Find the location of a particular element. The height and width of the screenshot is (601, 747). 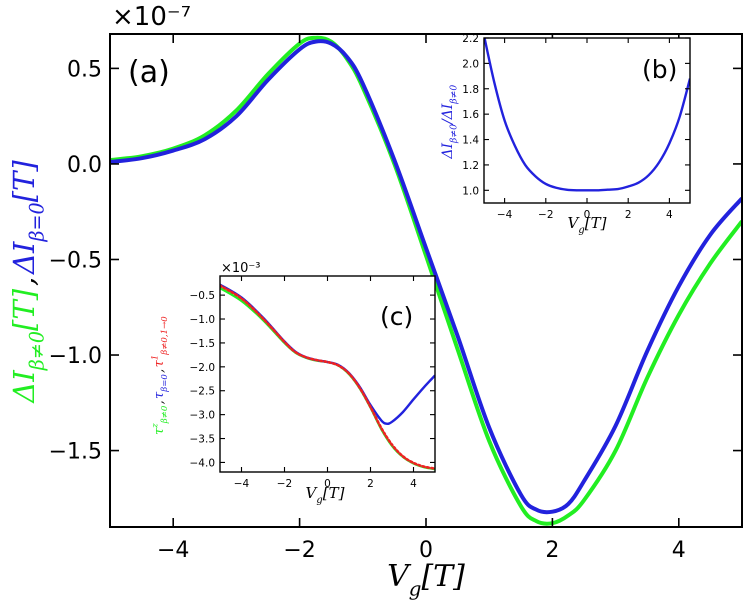

panel-label-a: (a) is located at coordinates (149, 72).